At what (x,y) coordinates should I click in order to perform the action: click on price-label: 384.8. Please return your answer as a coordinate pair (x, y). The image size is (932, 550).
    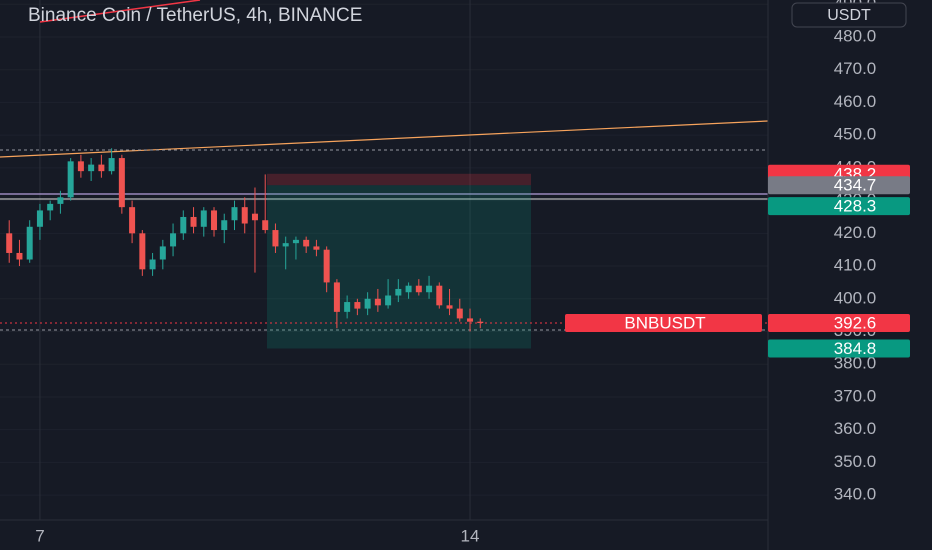
    Looking at the image, I should click on (855, 348).